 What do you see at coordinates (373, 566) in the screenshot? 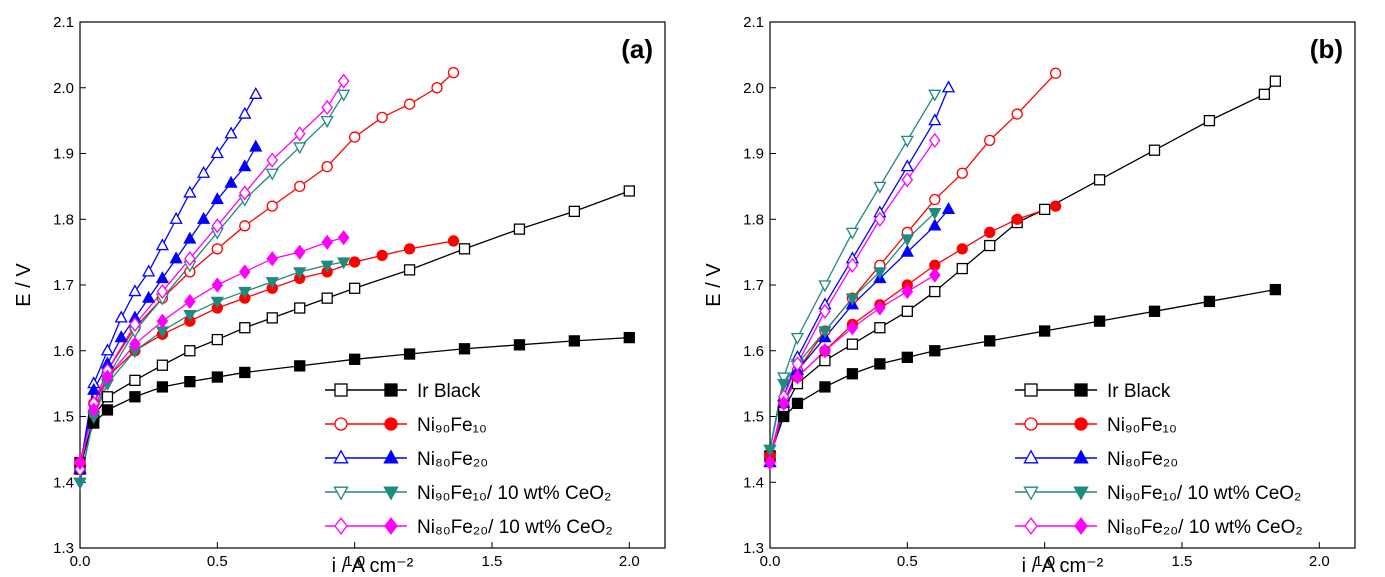
I see `x-axis-label: i / A cm⁻²` at bounding box center [373, 566].